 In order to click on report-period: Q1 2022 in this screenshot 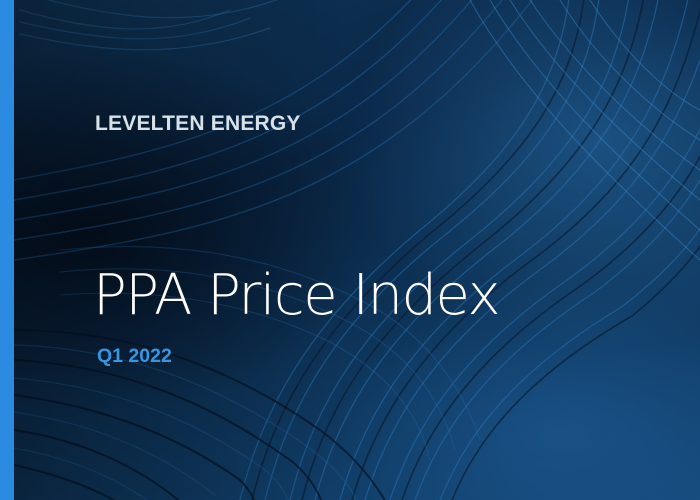, I will do `click(134, 356)`.